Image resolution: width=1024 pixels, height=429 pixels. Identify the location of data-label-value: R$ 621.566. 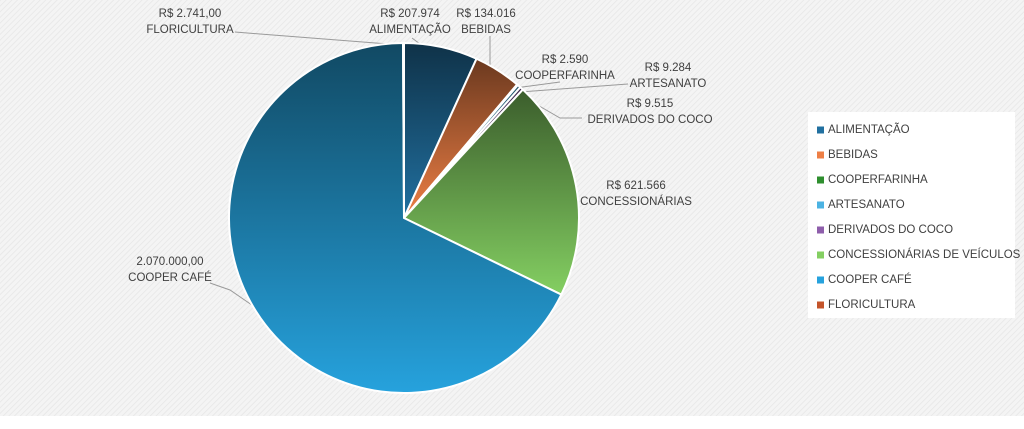
(635, 186).